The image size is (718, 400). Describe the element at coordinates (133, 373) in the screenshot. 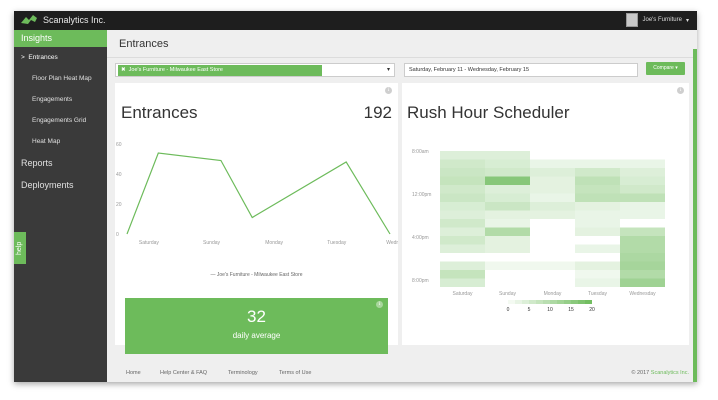

I see `footer-link-home: Home` at that location.